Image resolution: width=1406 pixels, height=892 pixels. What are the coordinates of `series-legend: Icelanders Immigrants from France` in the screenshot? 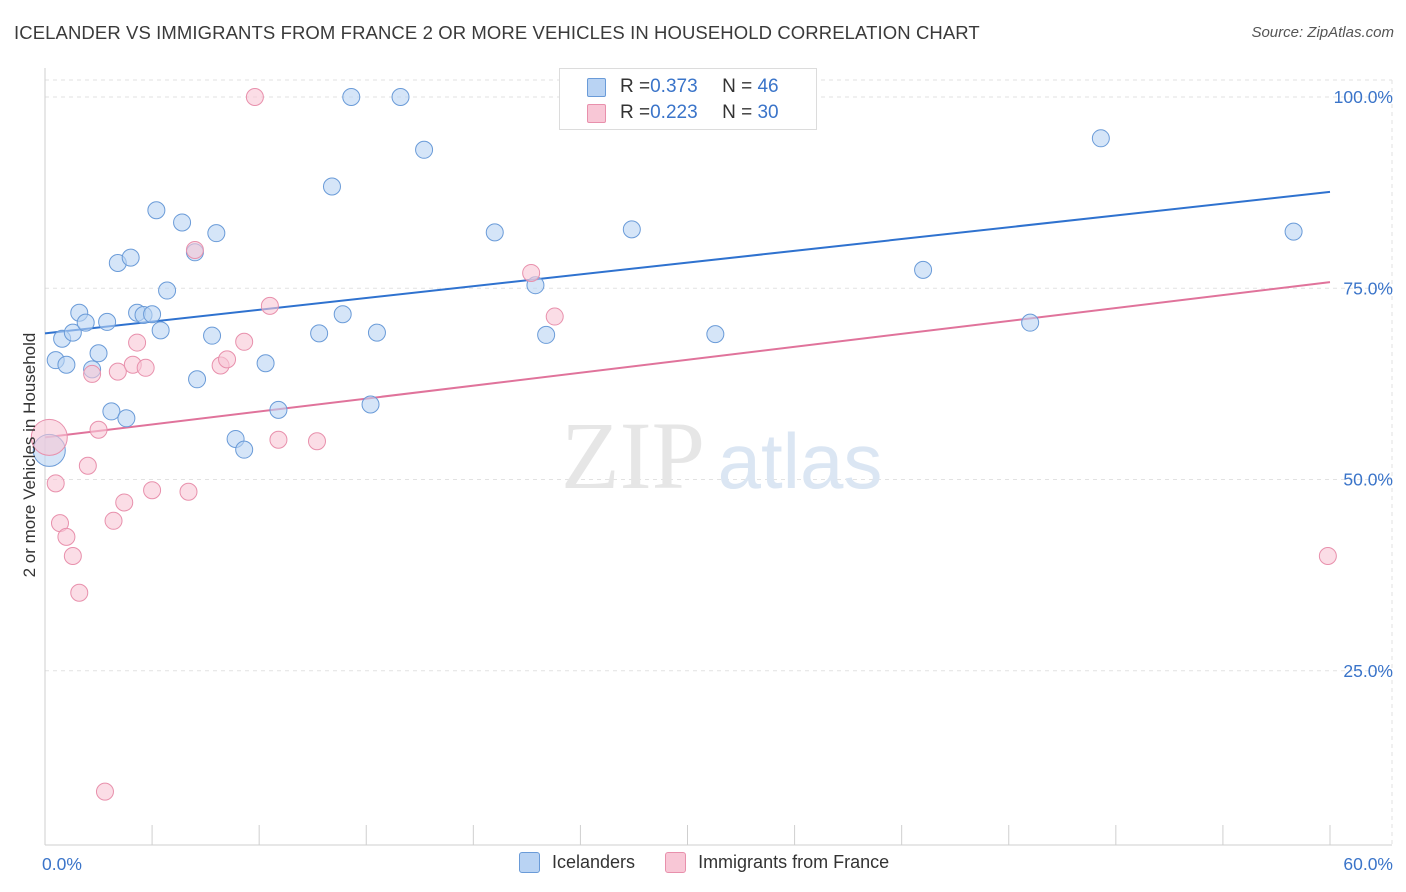 It's located at (719, 862).